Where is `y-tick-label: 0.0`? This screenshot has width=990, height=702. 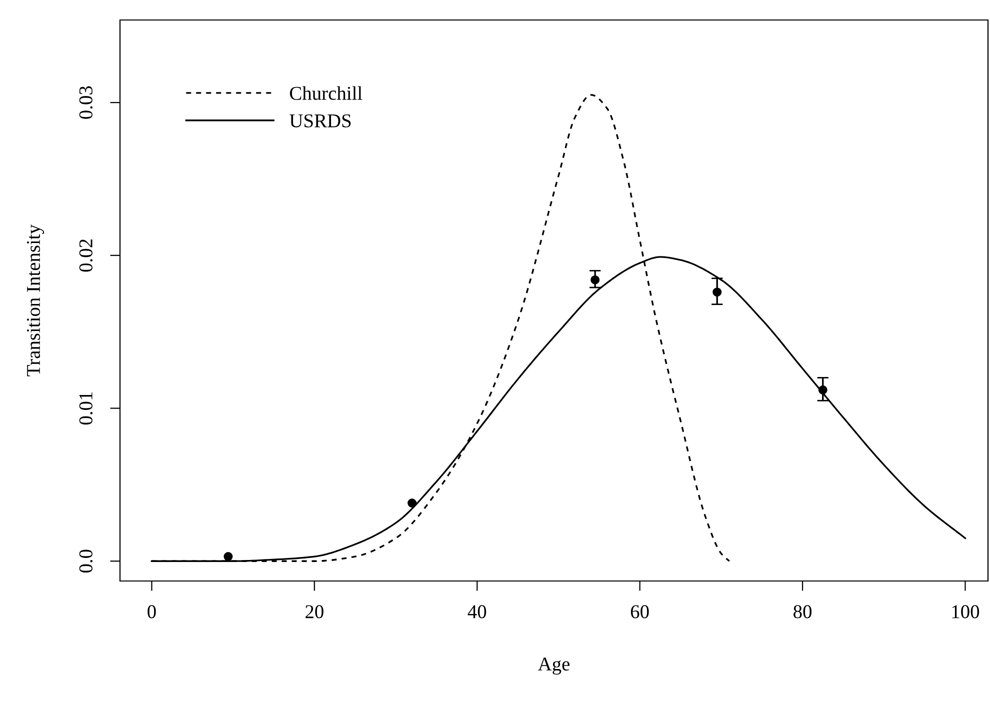 y-tick-label: 0.0 is located at coordinates (86, 561).